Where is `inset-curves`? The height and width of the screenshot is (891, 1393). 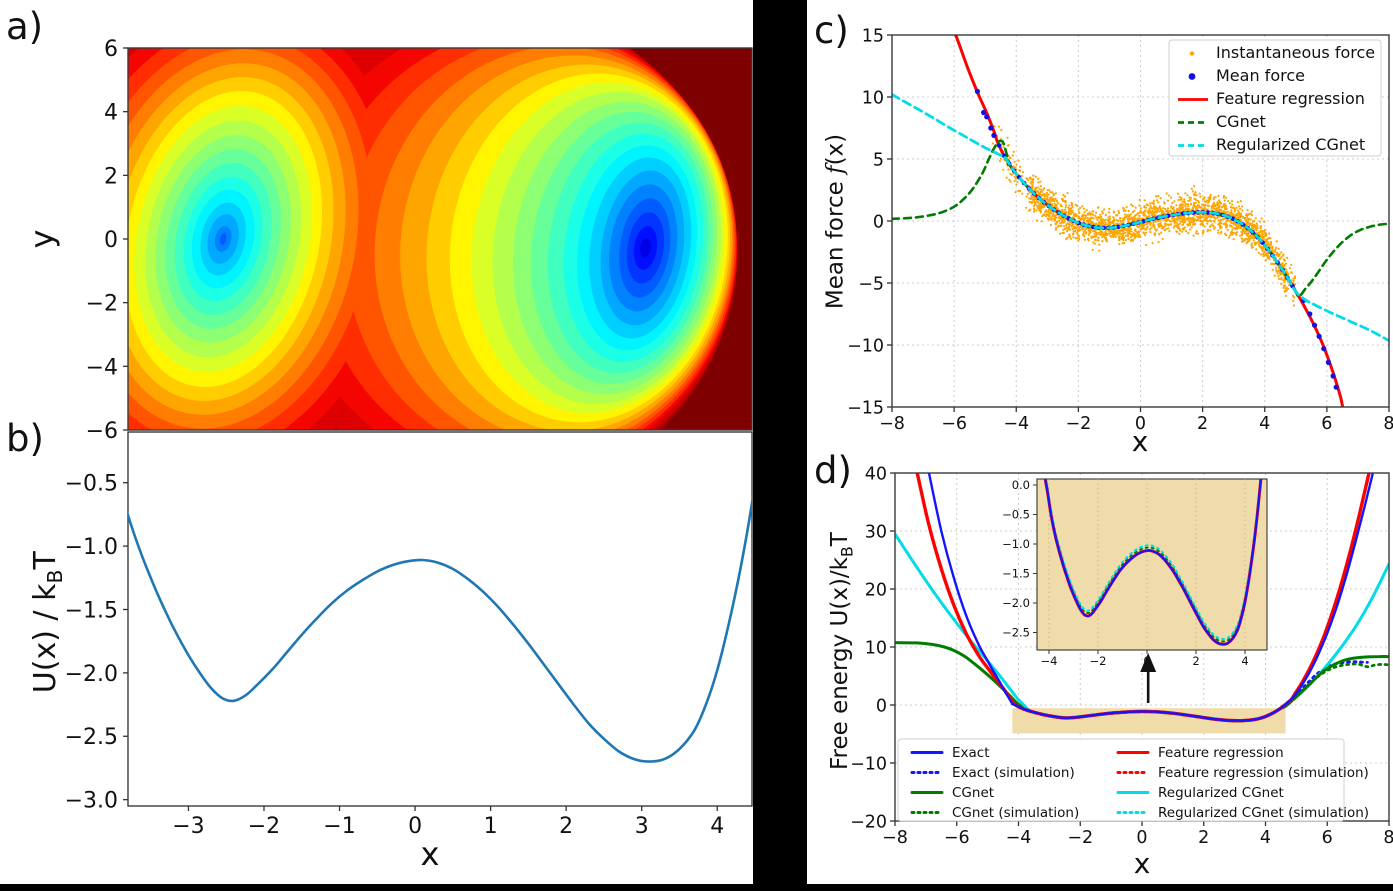
inset-curves is located at coordinates (1153, 562).